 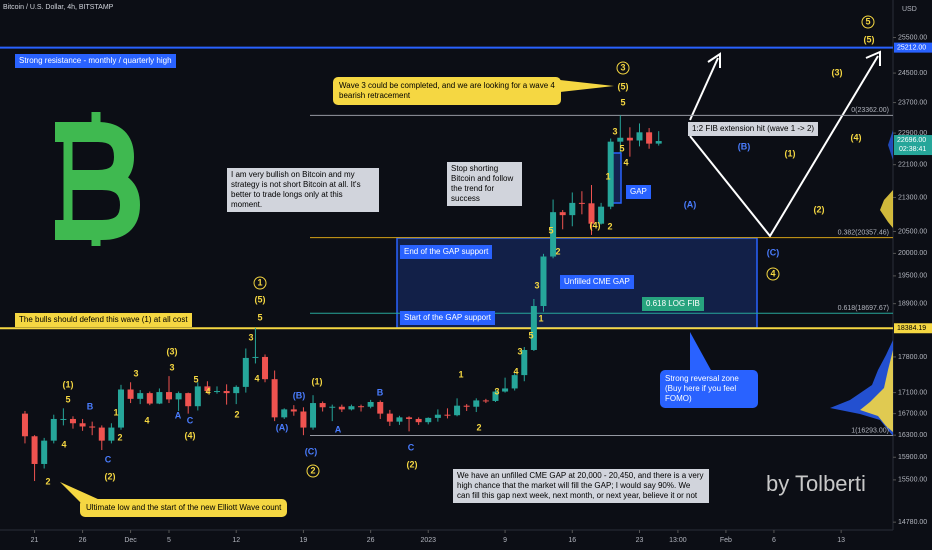 I want to click on y-tick-label: 20500.00, so click(x=912, y=231).